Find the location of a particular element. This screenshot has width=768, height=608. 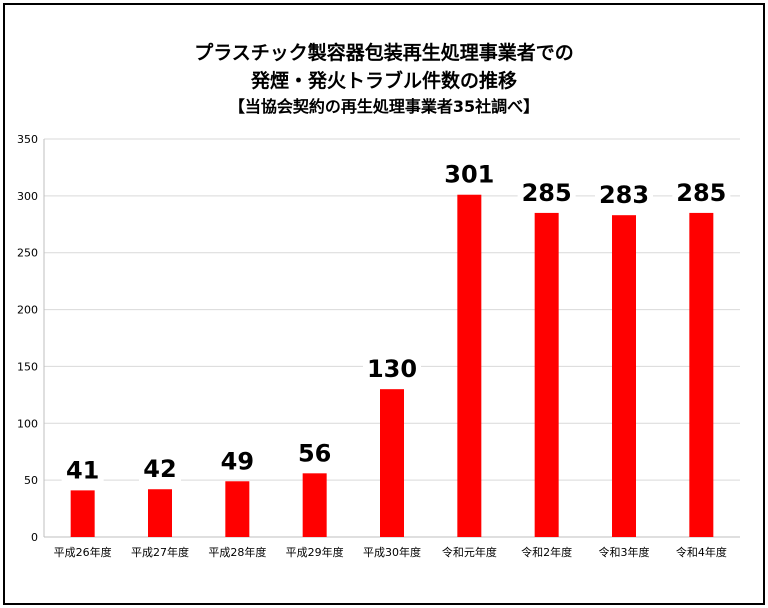

x-tick-label: 平成29年度 is located at coordinates (315, 552).